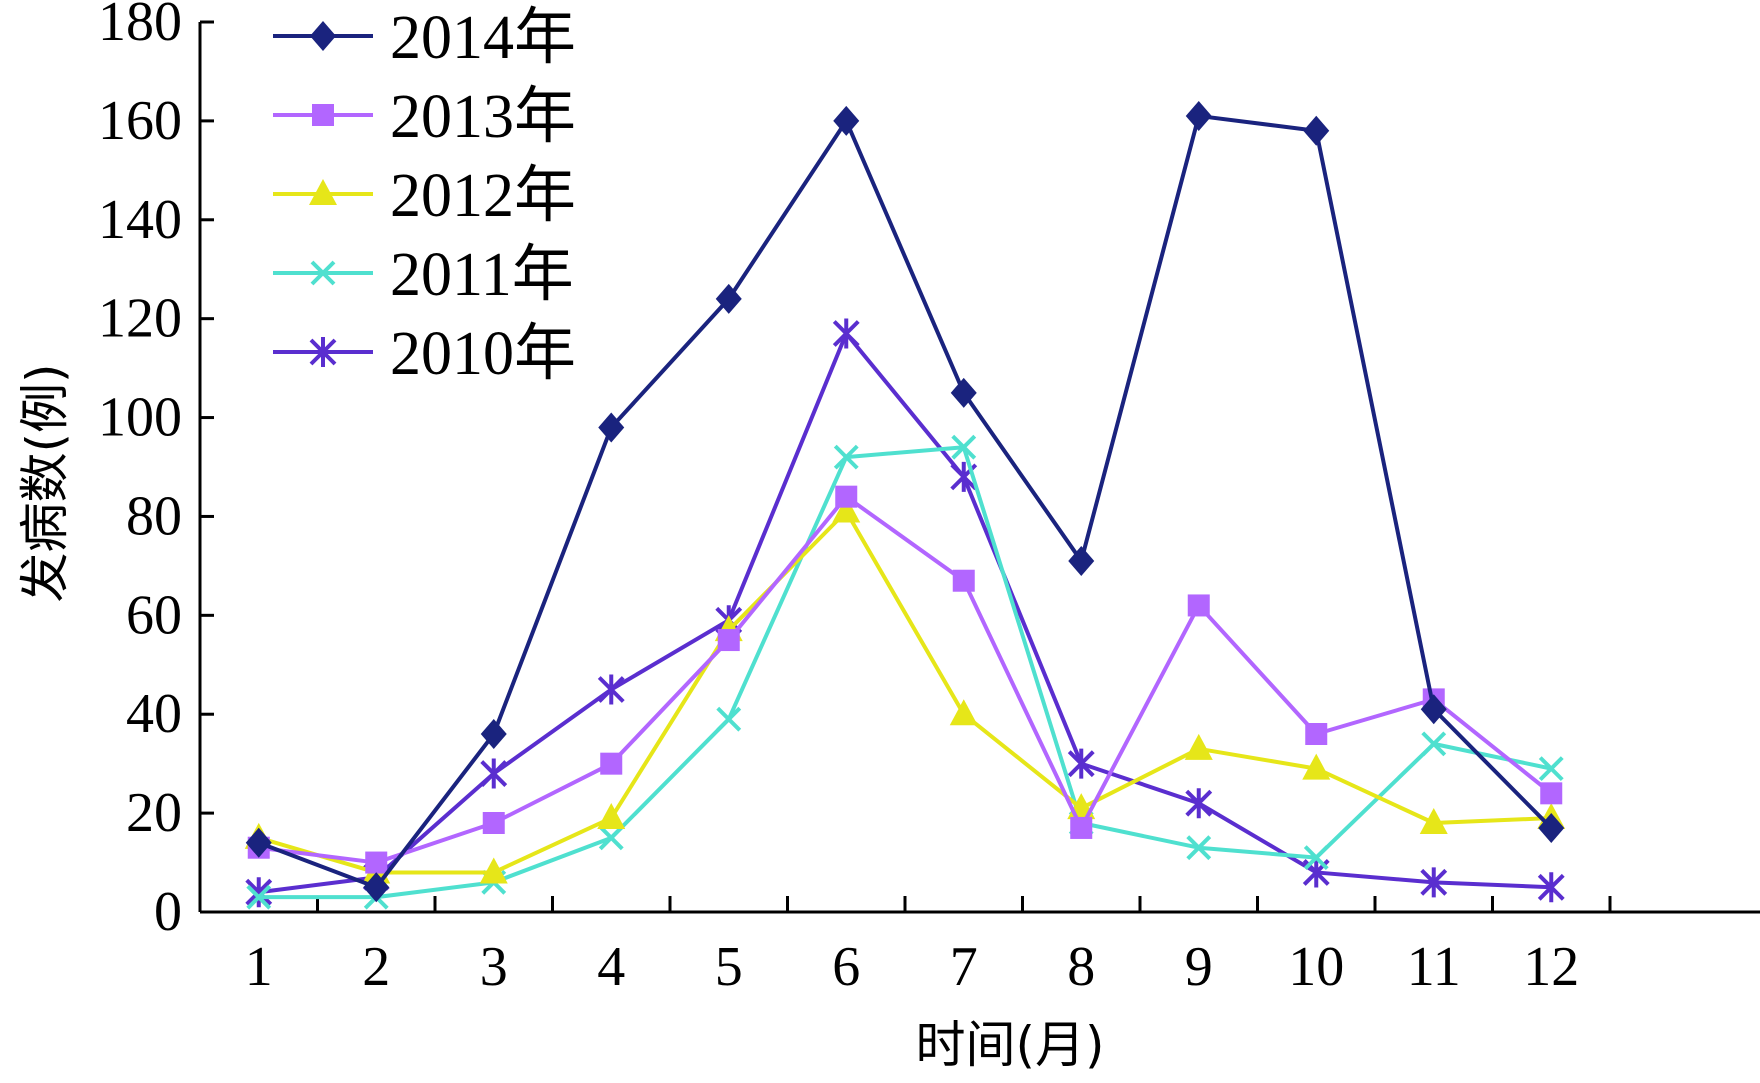 This screenshot has height=1083, width=1760. Describe the element at coordinates (483, 38) in the screenshot. I see `legend-label: 2014年` at that location.